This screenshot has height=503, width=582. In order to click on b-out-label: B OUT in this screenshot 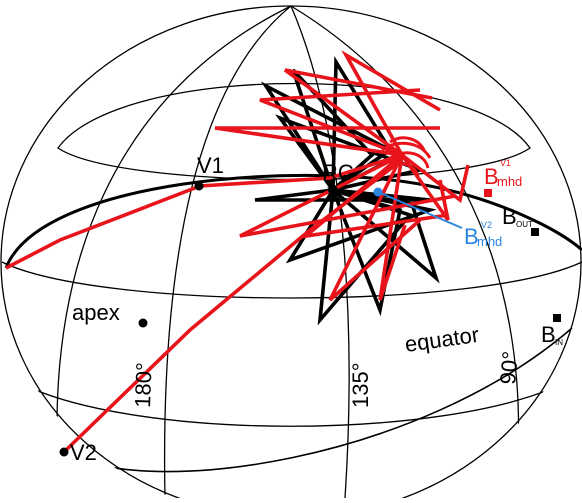, I will do `click(517, 216)`.